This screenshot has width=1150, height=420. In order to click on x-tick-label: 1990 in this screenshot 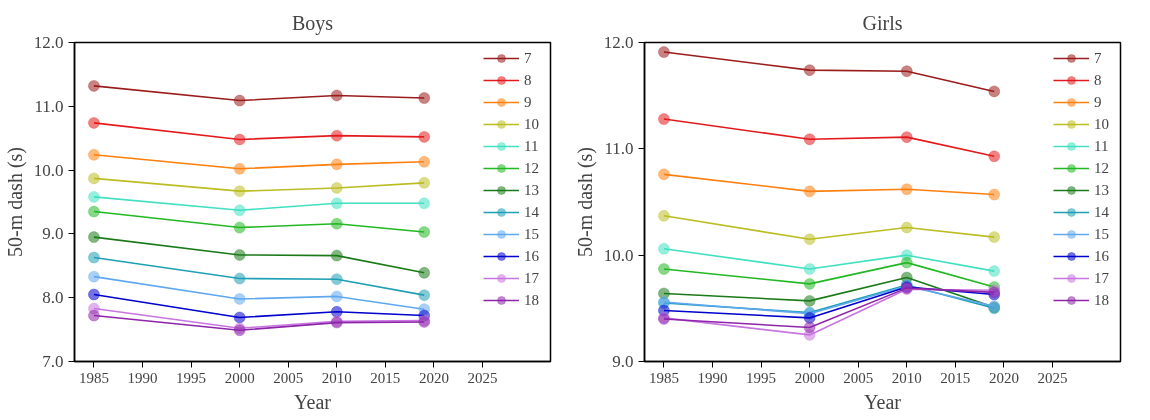, I will do `click(712, 377)`.